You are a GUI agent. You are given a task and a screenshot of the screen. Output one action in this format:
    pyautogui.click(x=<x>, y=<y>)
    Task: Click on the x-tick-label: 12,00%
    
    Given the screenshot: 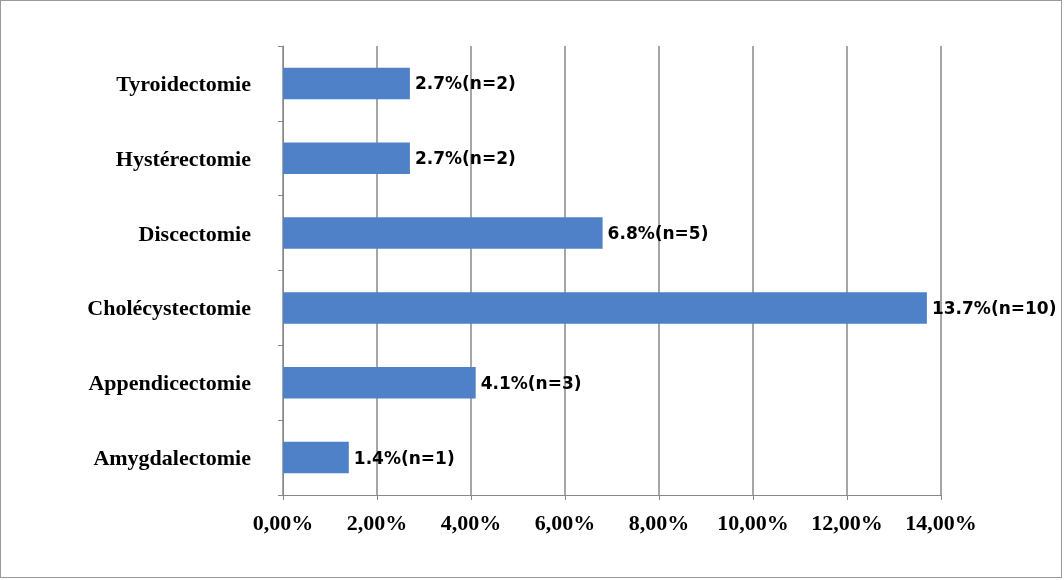 What is the action you would take?
    pyautogui.click(x=847, y=522)
    